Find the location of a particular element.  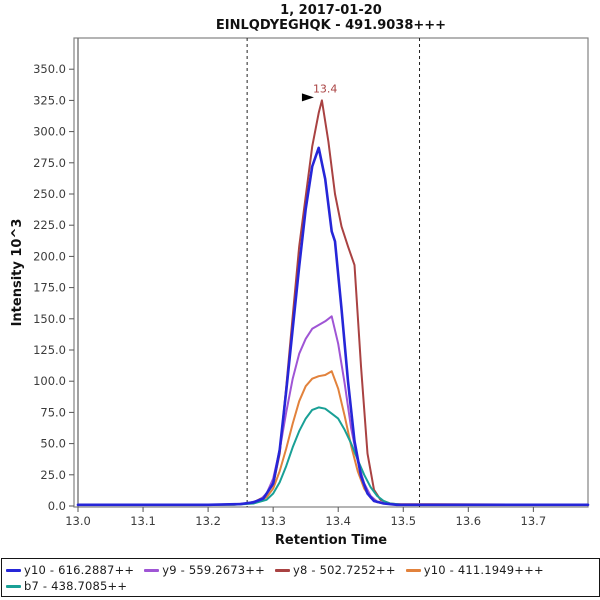

y-tick-label: 175.0 is located at coordinates (49, 288).